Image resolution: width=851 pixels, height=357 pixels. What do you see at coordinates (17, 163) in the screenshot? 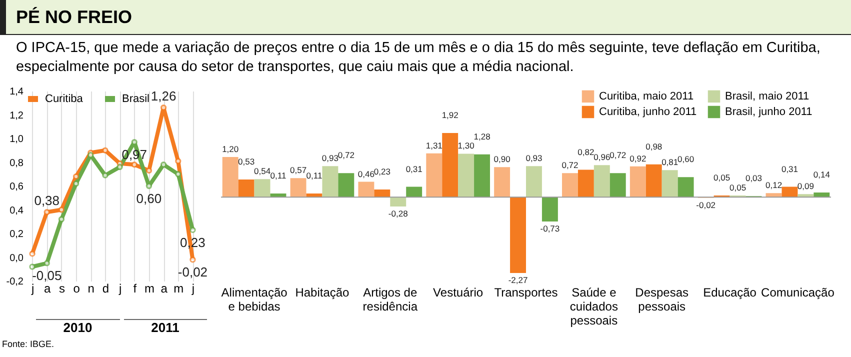
I see `y-tick-label: 0,8` at bounding box center [17, 163].